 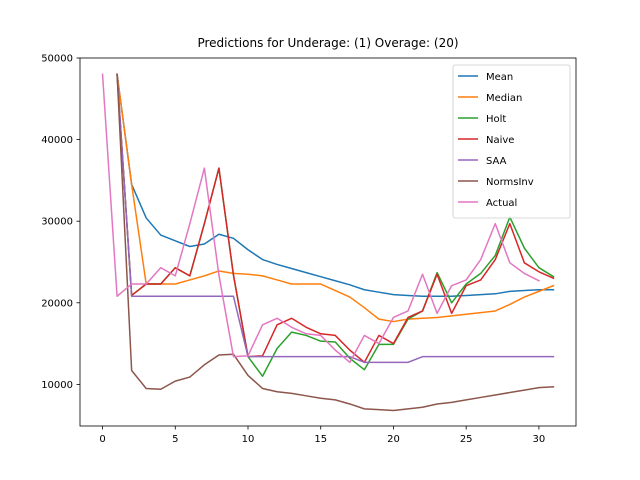 I want to click on legend-label-mean: Mean, so click(x=499, y=77).